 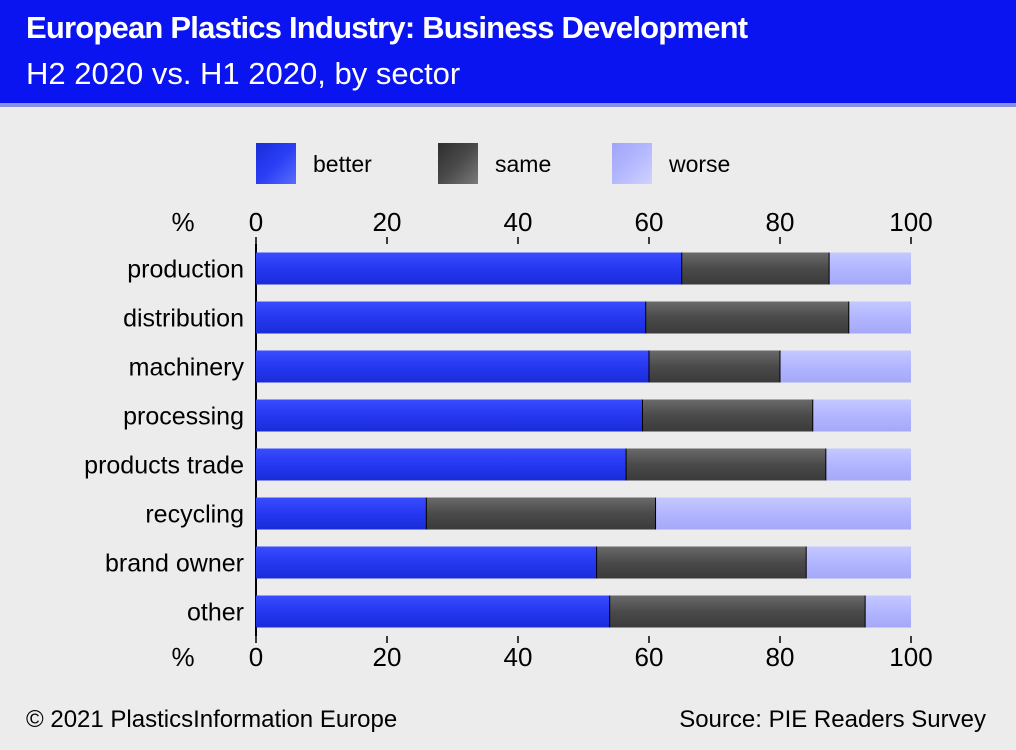 What do you see at coordinates (164, 466) in the screenshot?
I see `category-label: products trade` at bounding box center [164, 466].